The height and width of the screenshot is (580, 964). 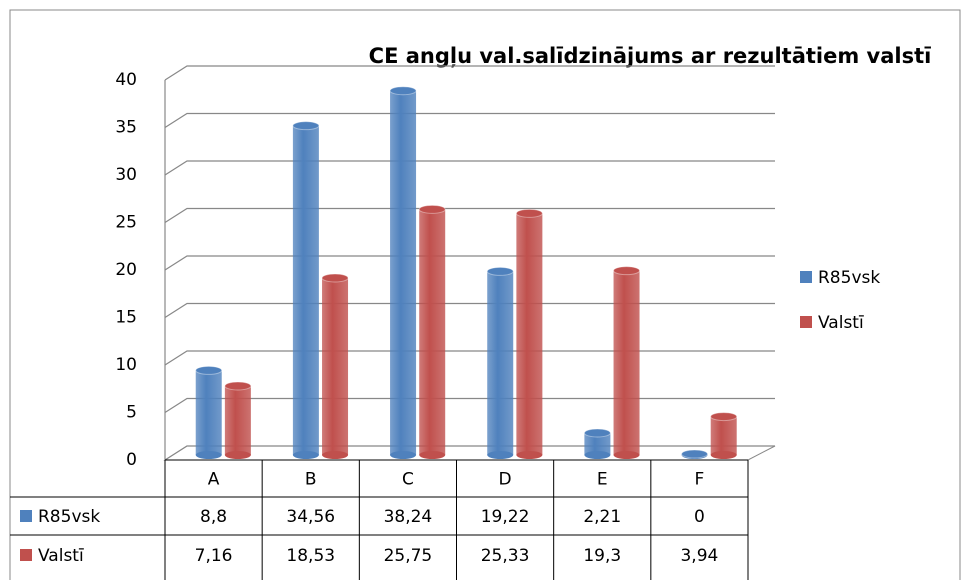 What do you see at coordinates (505, 517) in the screenshot?
I see `data-label: 19,22` at bounding box center [505, 517].